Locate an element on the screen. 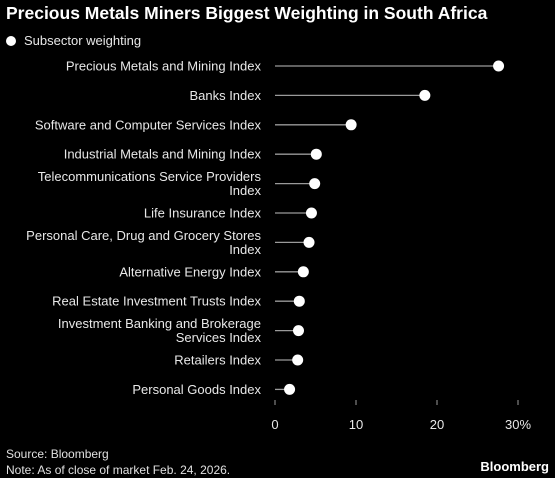  x-tick-label: 0 is located at coordinates (274, 424).